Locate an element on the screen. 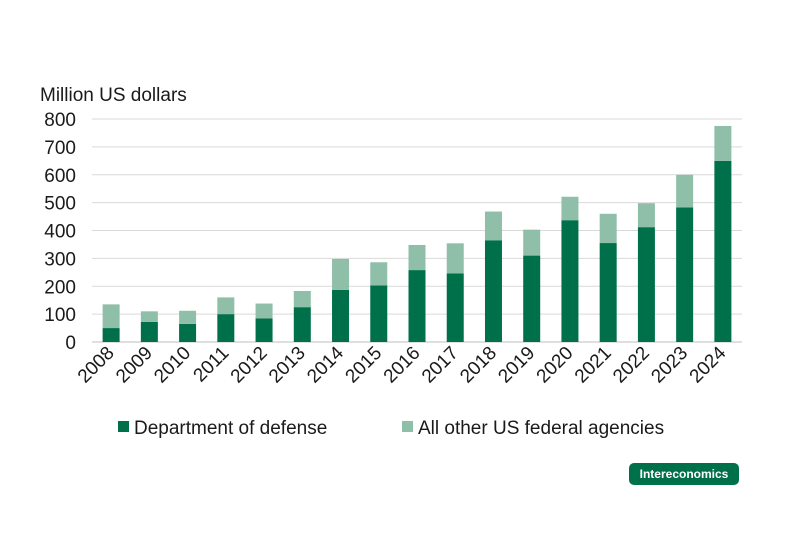  x-tick-label-2019: 2019 is located at coordinates (516, 365).